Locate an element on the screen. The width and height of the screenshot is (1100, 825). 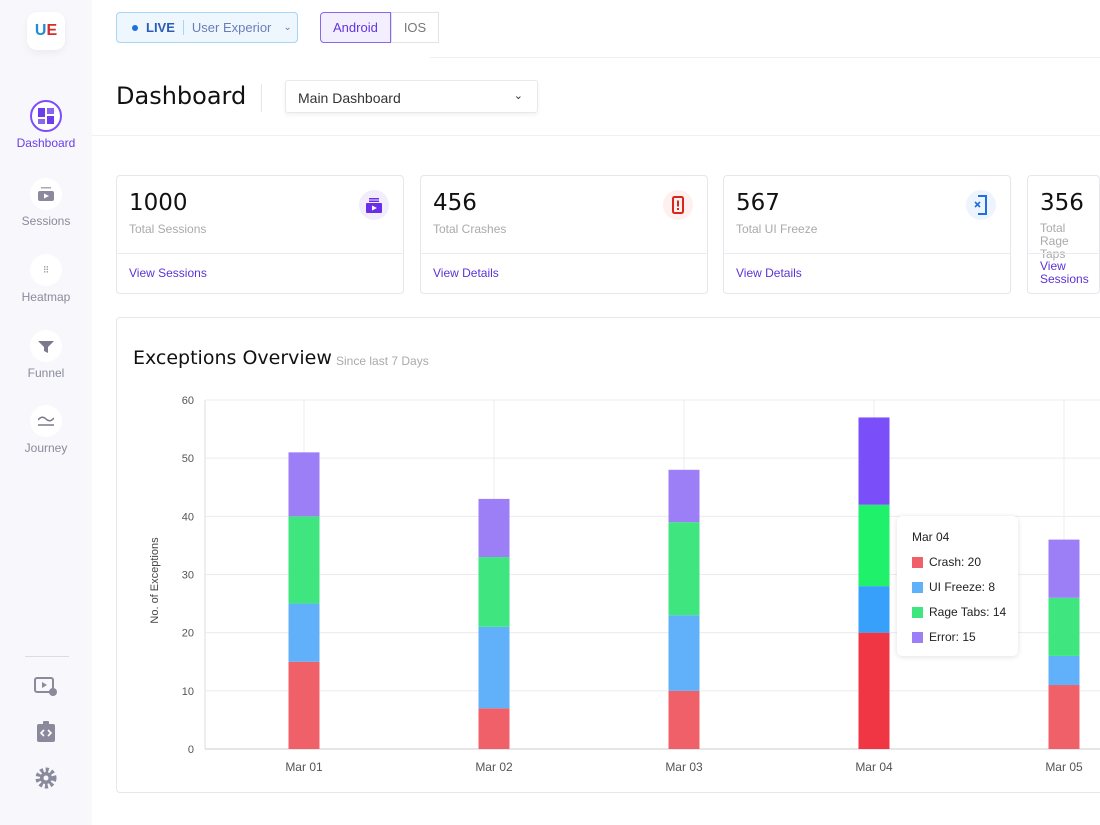
platform-toggle: Android IOS is located at coordinates (380, 27).